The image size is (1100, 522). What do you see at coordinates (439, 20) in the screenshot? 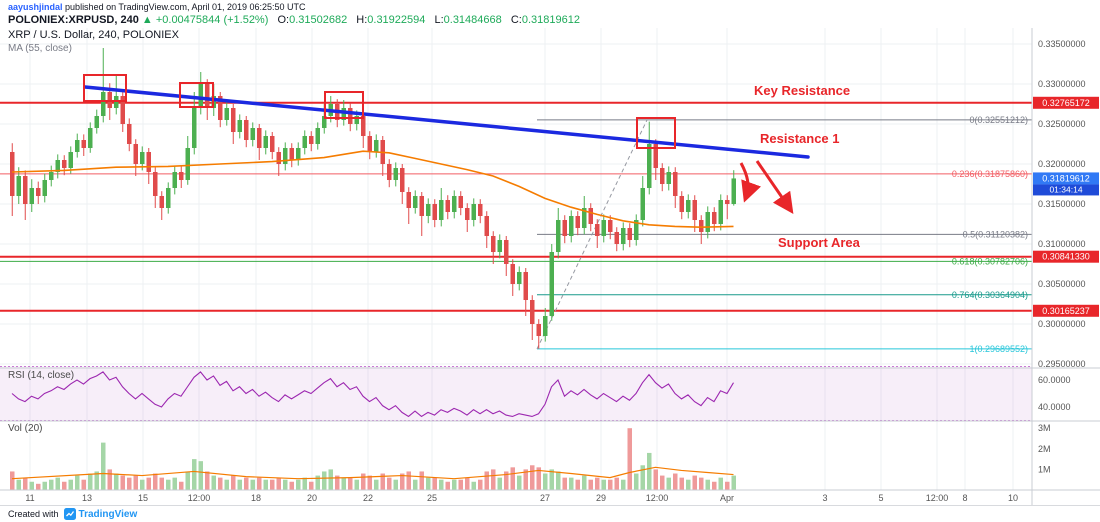
I see `low-label: L:` at bounding box center [439, 20].